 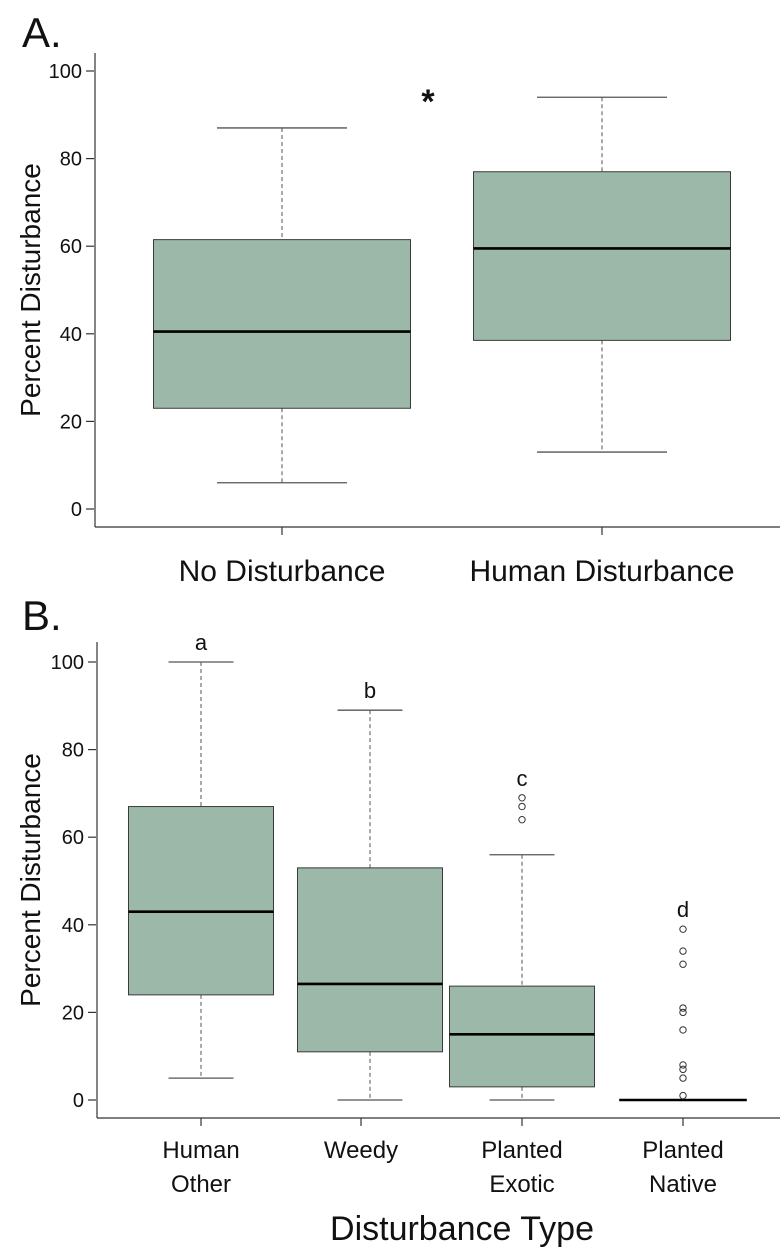 I want to click on significance-letter: a, so click(x=201, y=642).